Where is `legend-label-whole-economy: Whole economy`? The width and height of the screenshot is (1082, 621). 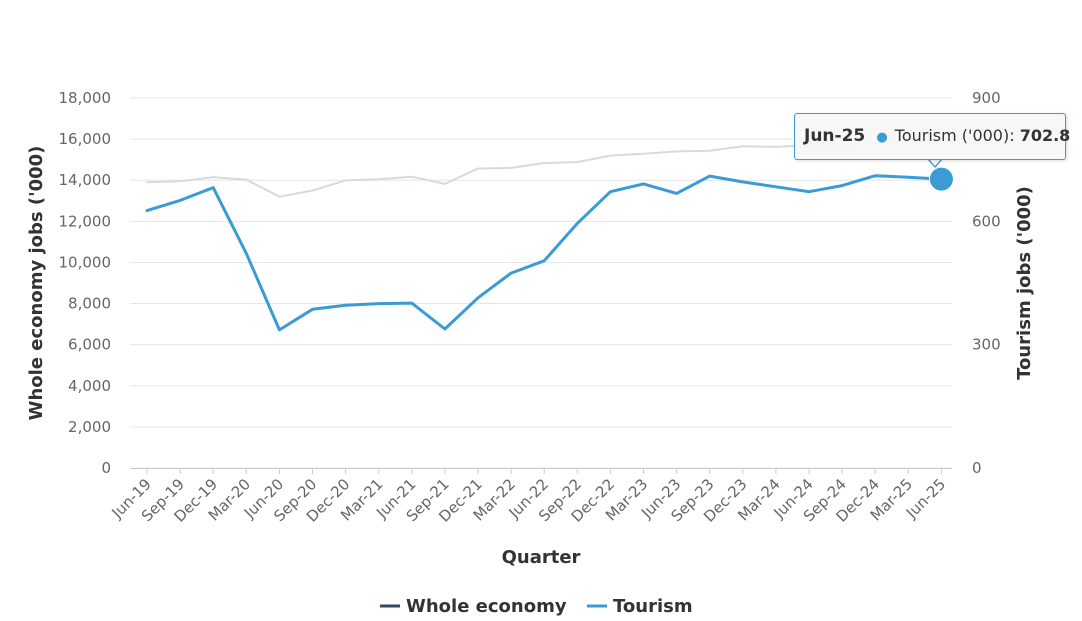
legend-label-whole-economy: Whole economy is located at coordinates (486, 606).